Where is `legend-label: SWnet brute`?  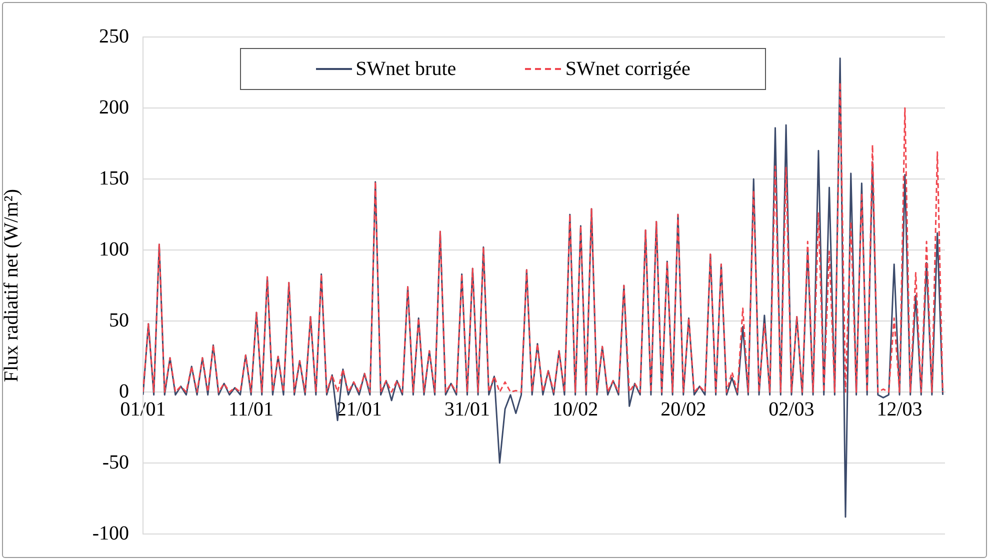
legend-label: SWnet brute is located at coordinates (406, 69).